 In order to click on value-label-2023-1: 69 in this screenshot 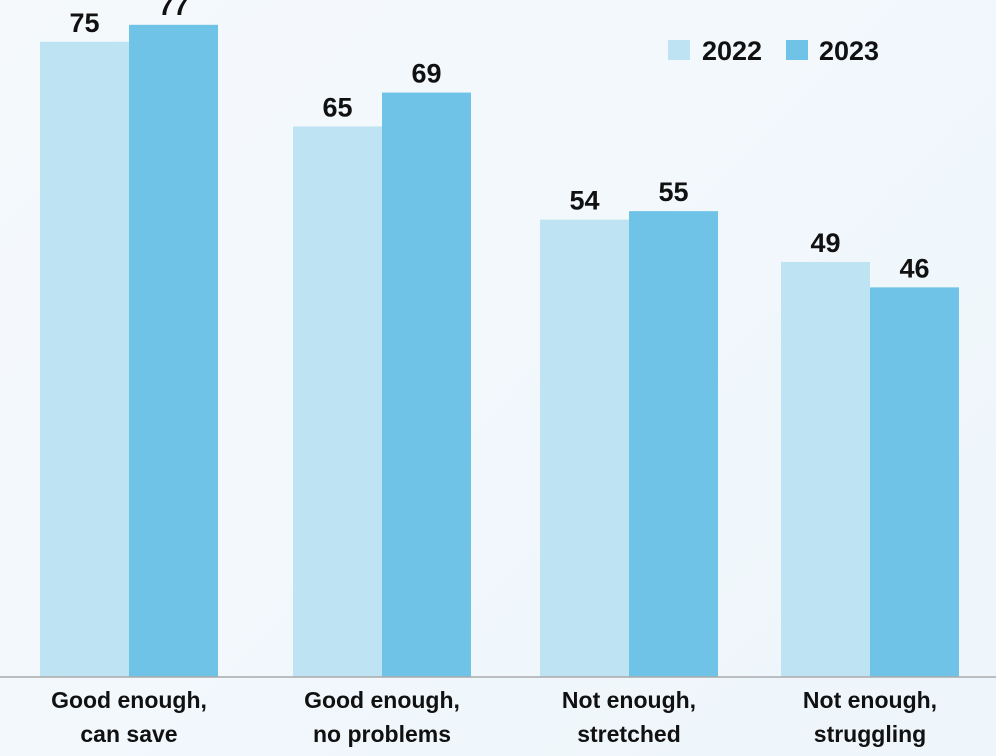, I will do `click(426, 74)`.